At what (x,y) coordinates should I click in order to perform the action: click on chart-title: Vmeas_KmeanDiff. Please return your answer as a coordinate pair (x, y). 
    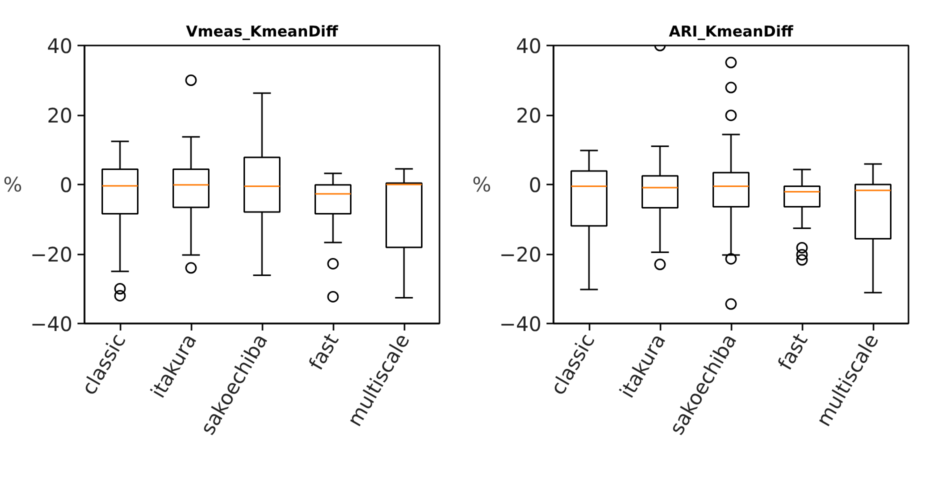
    Looking at the image, I should click on (262, 31).